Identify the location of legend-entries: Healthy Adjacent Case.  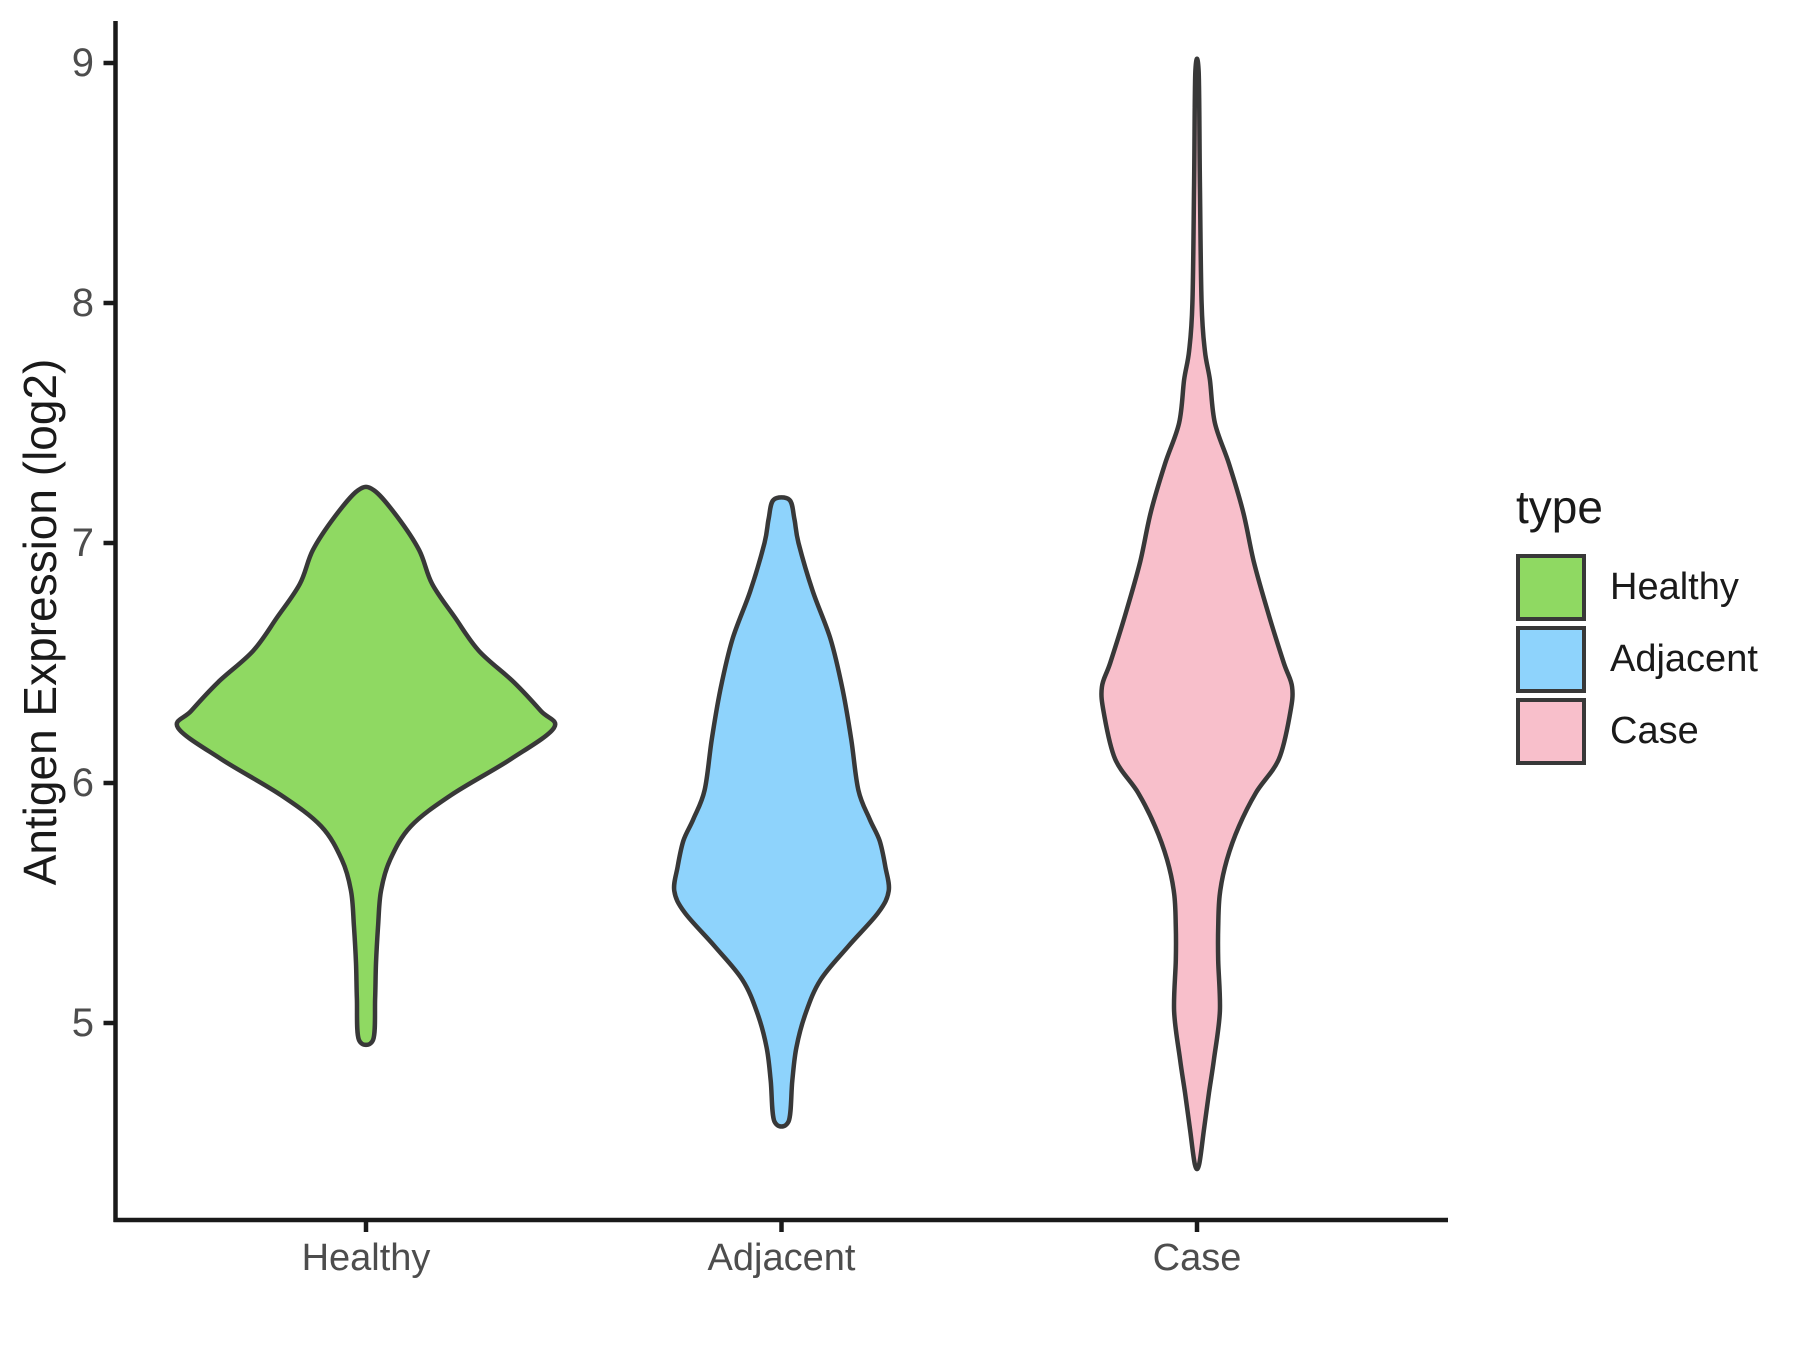
(1637, 659).